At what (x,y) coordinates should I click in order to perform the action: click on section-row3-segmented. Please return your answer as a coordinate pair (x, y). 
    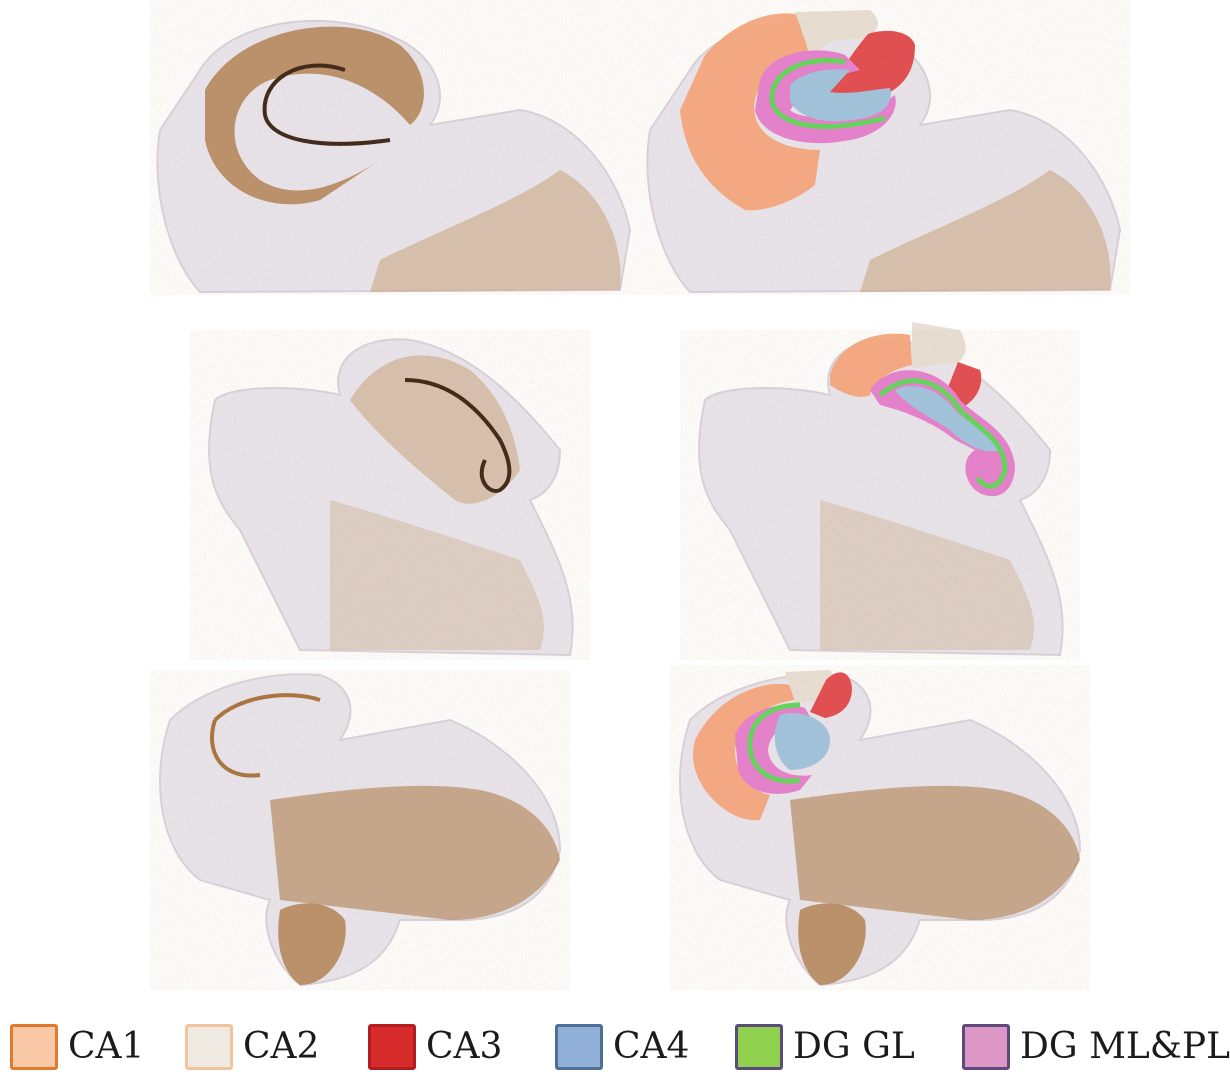
    Looking at the image, I should click on (880, 827).